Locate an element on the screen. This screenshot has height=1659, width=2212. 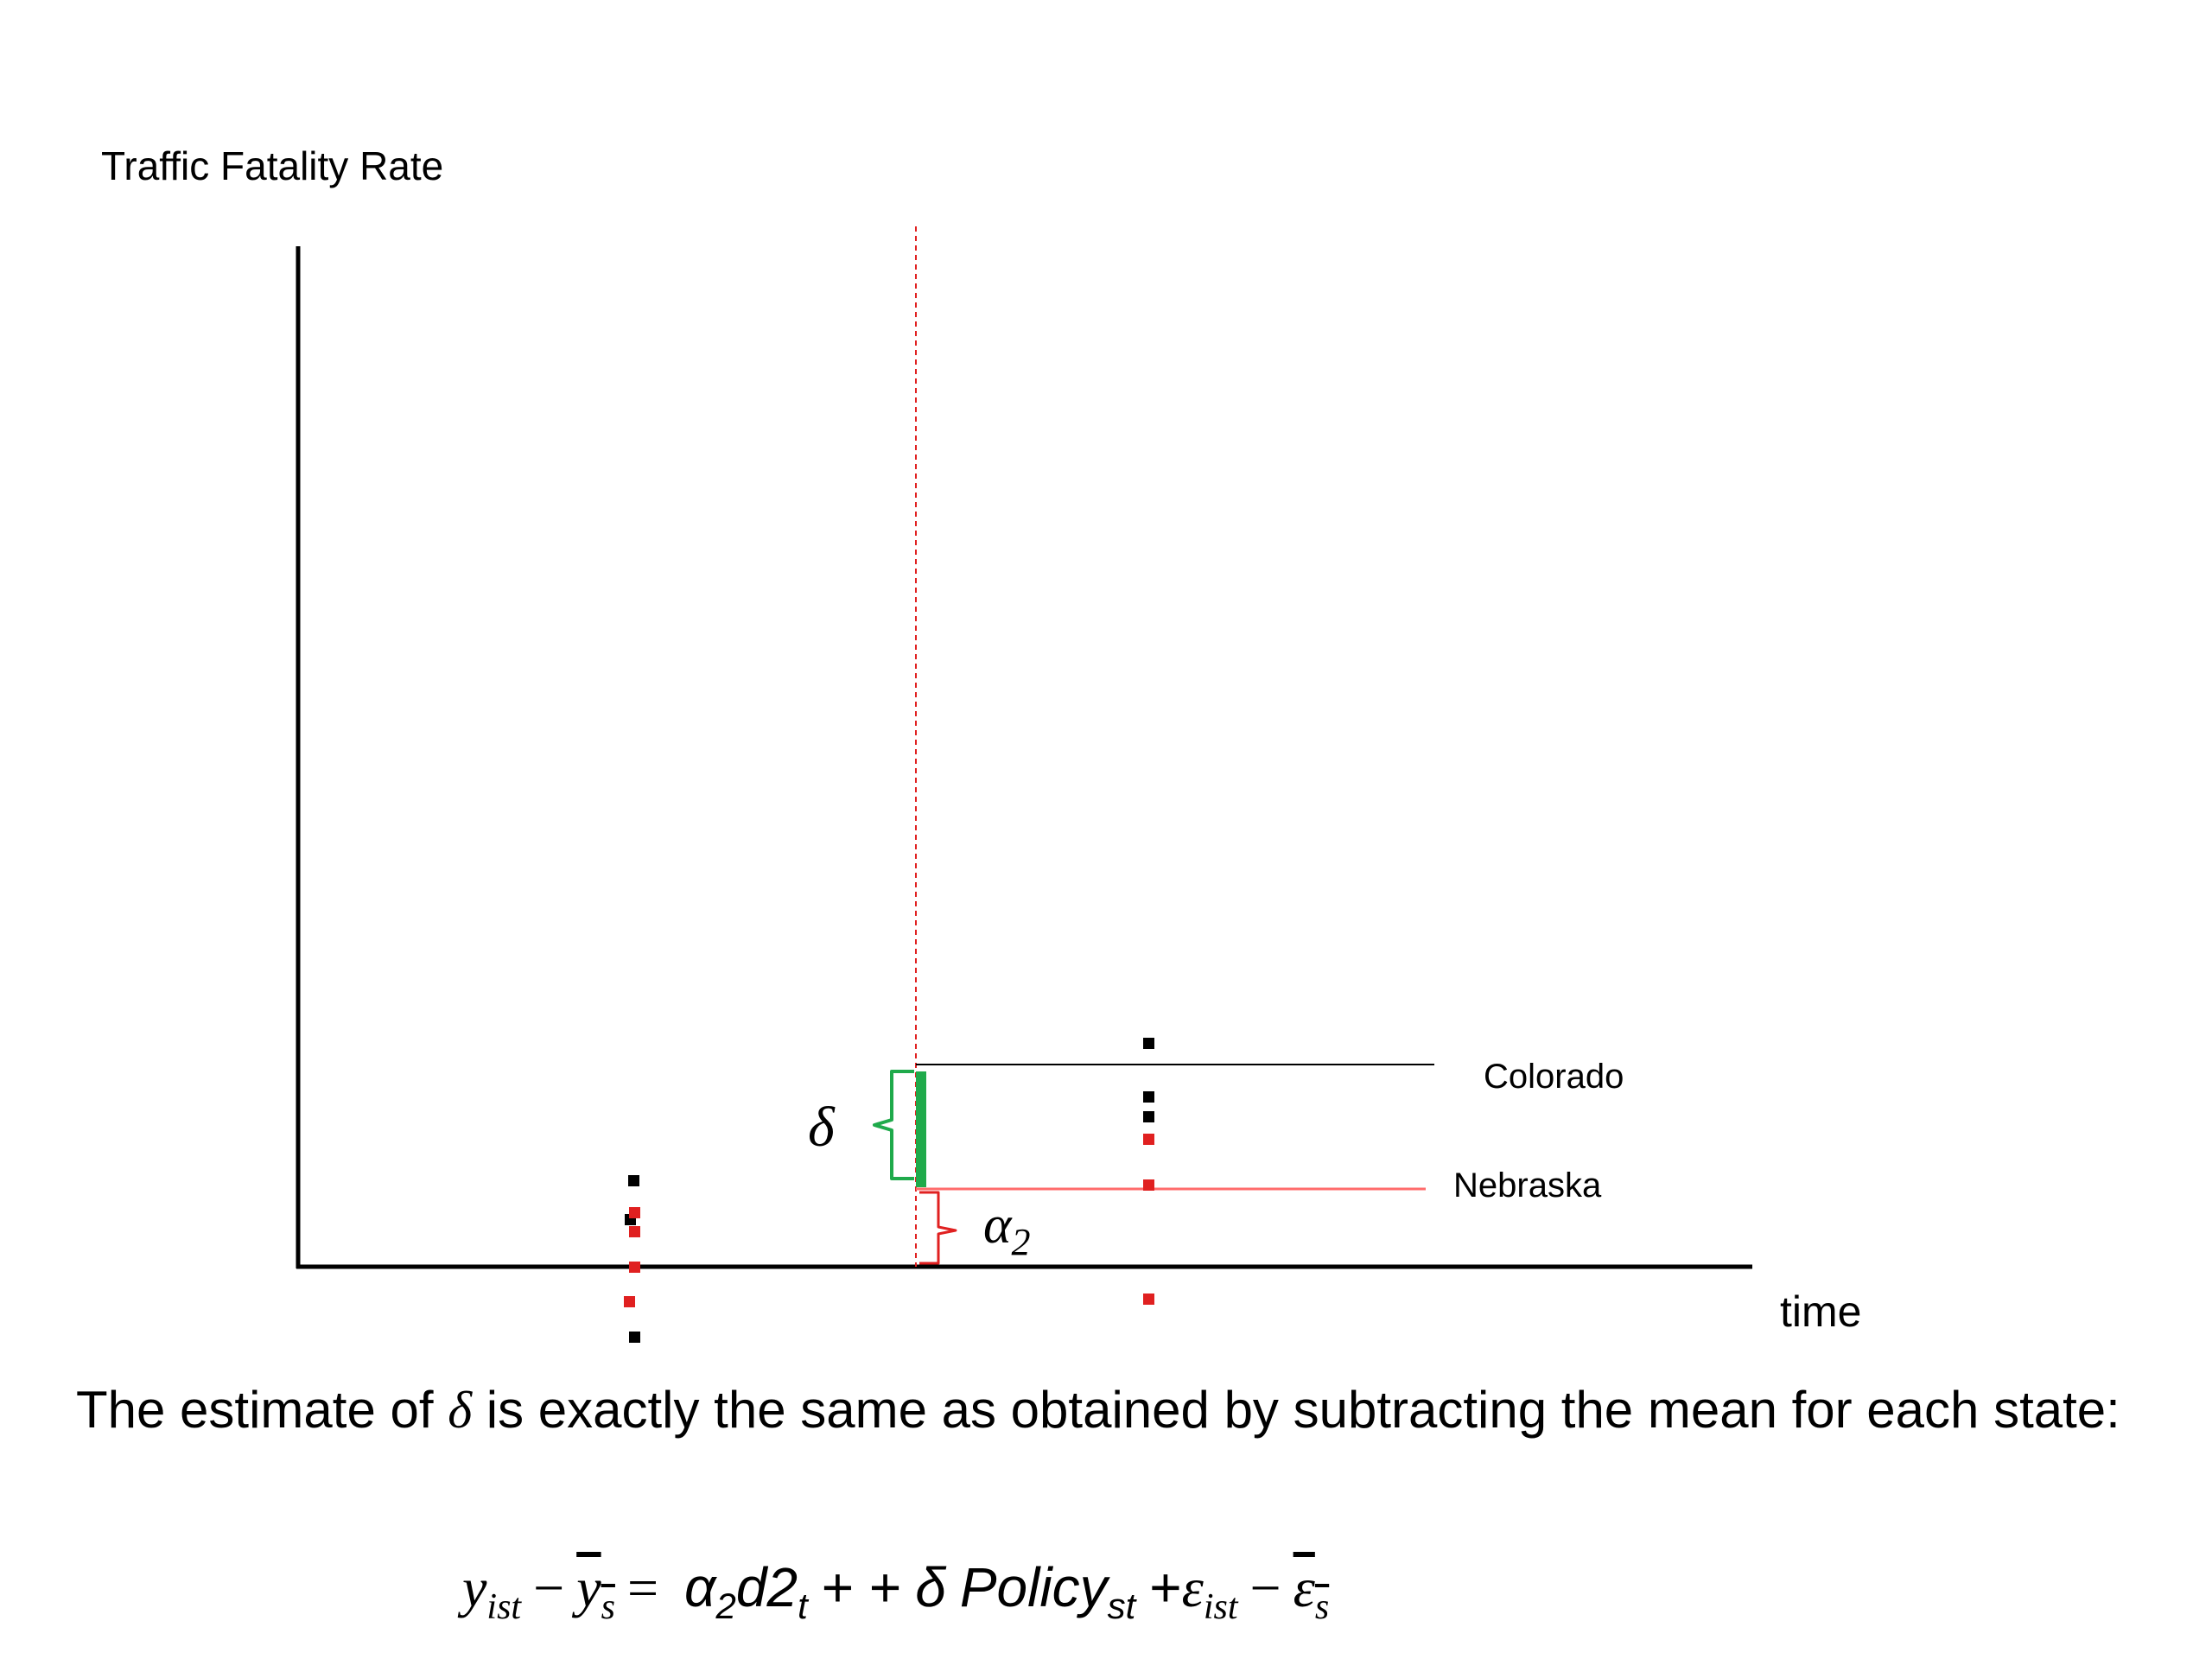
eq-equals: = is located at coordinates (642, 1587).